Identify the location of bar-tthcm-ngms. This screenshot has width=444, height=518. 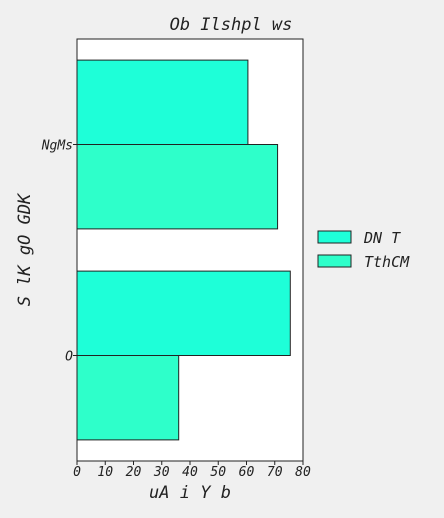
(177, 187).